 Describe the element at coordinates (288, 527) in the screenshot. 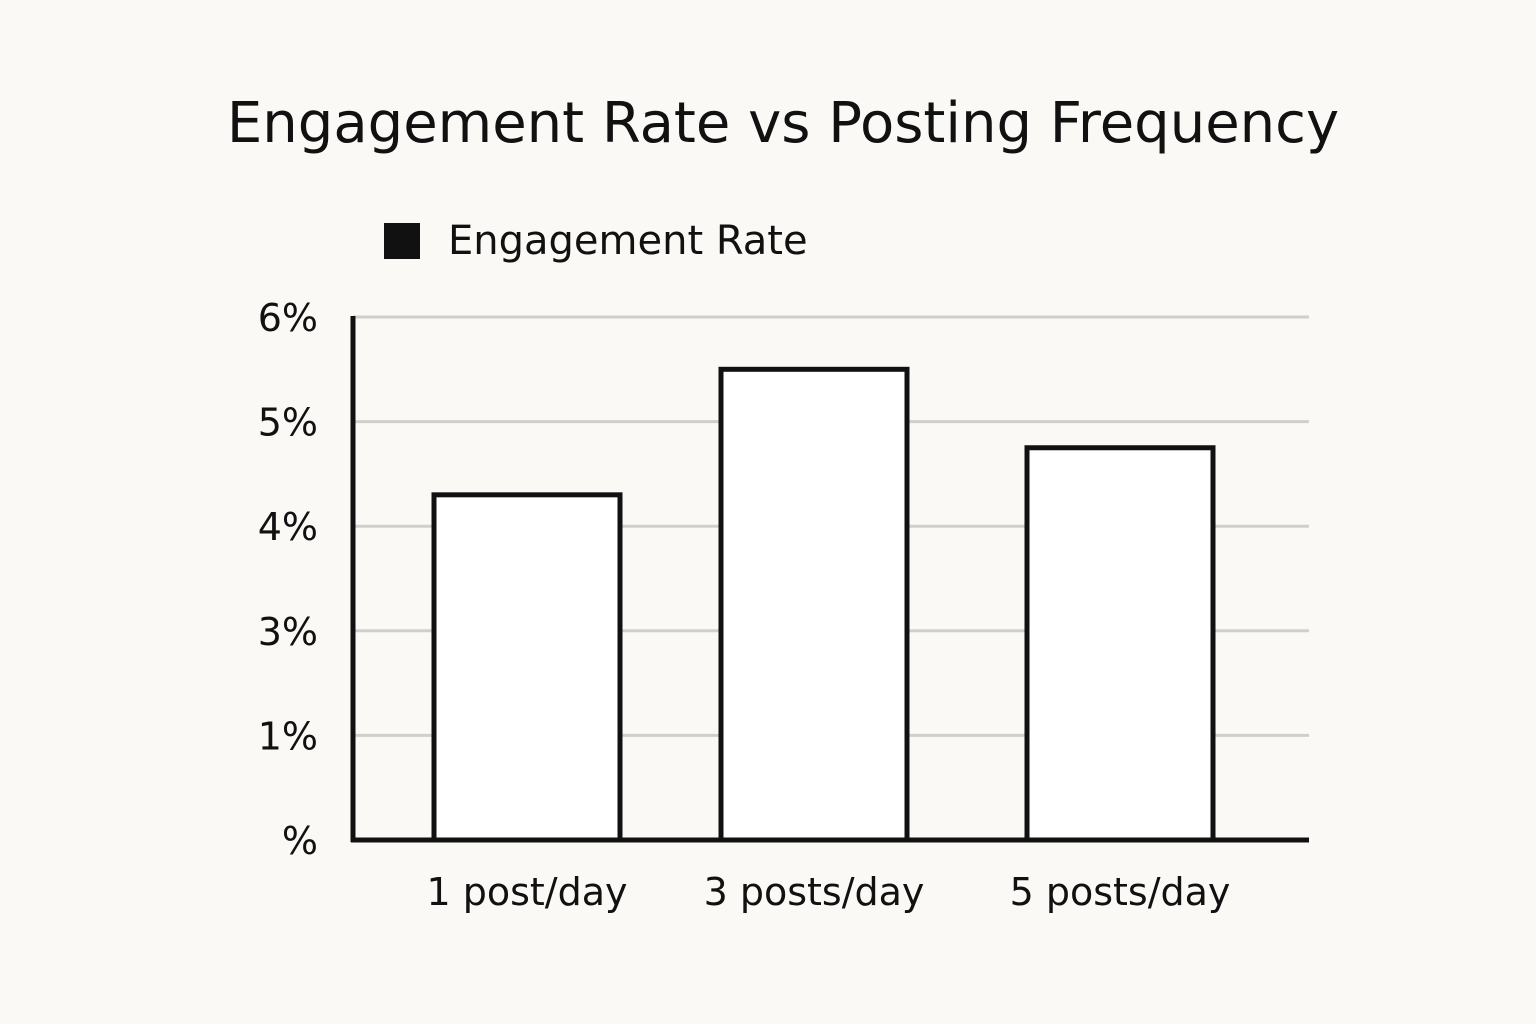

I see `y-tick-label: 4%` at that location.